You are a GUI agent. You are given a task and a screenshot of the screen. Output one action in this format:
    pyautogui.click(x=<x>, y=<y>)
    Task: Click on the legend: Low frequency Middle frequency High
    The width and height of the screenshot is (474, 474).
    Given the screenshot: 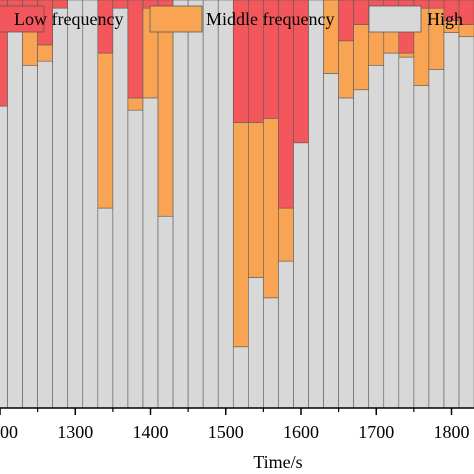 What is the action you would take?
    pyautogui.click(x=231, y=19)
    